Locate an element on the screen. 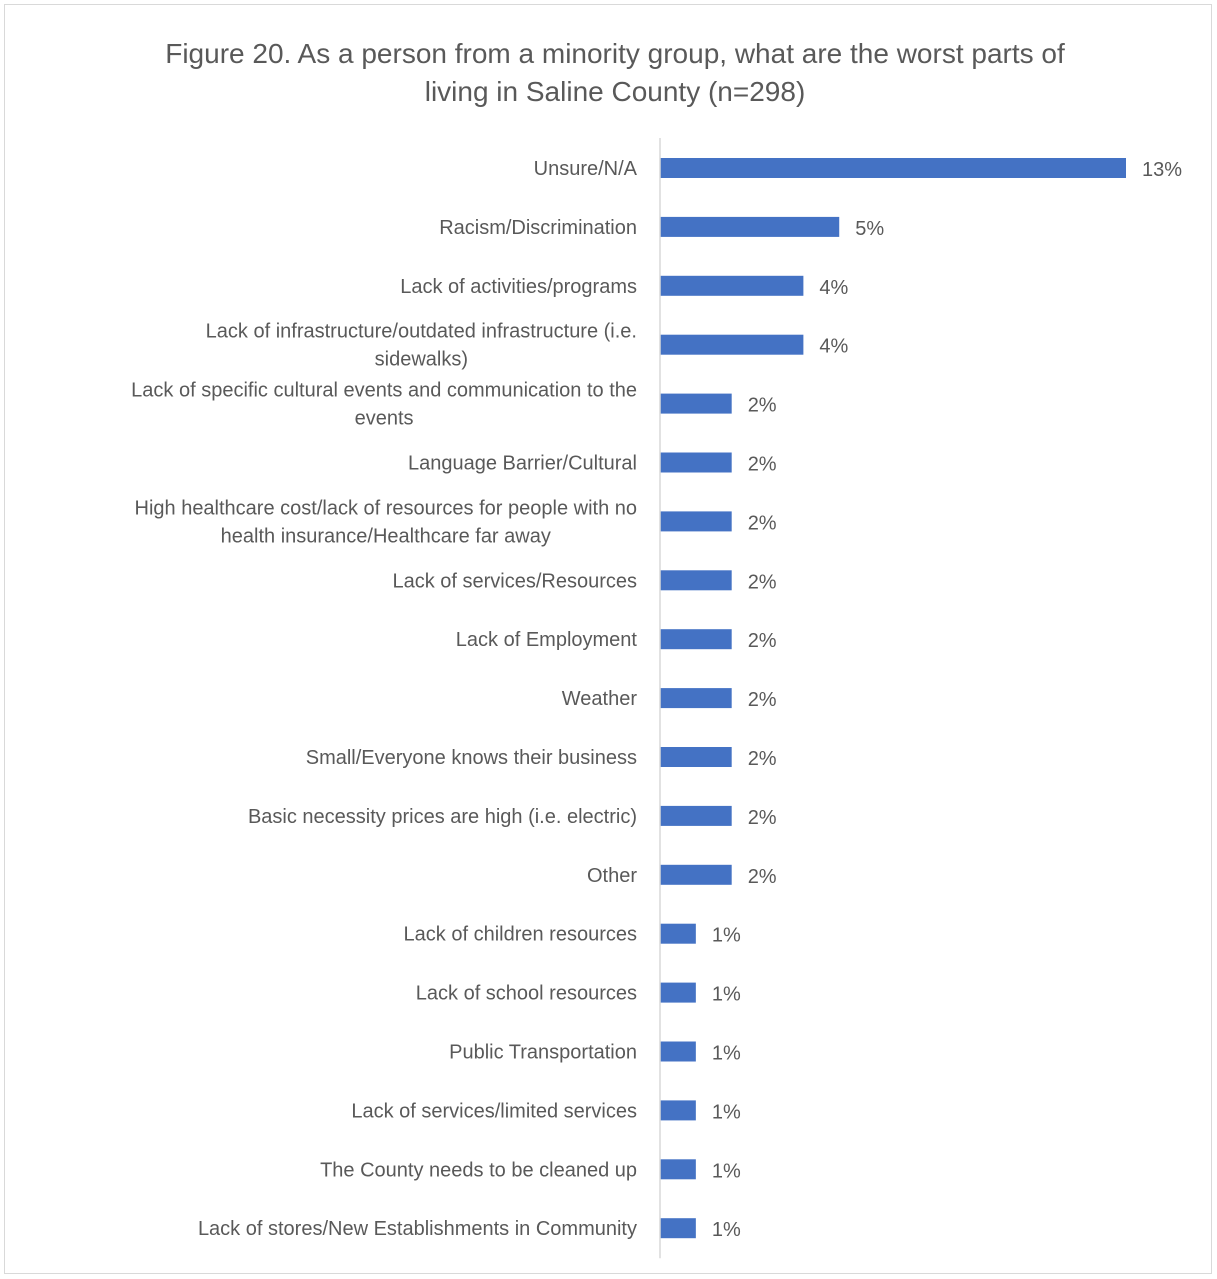 This screenshot has height=1279, width=1217. data-label-6: 2% is located at coordinates (762, 465).